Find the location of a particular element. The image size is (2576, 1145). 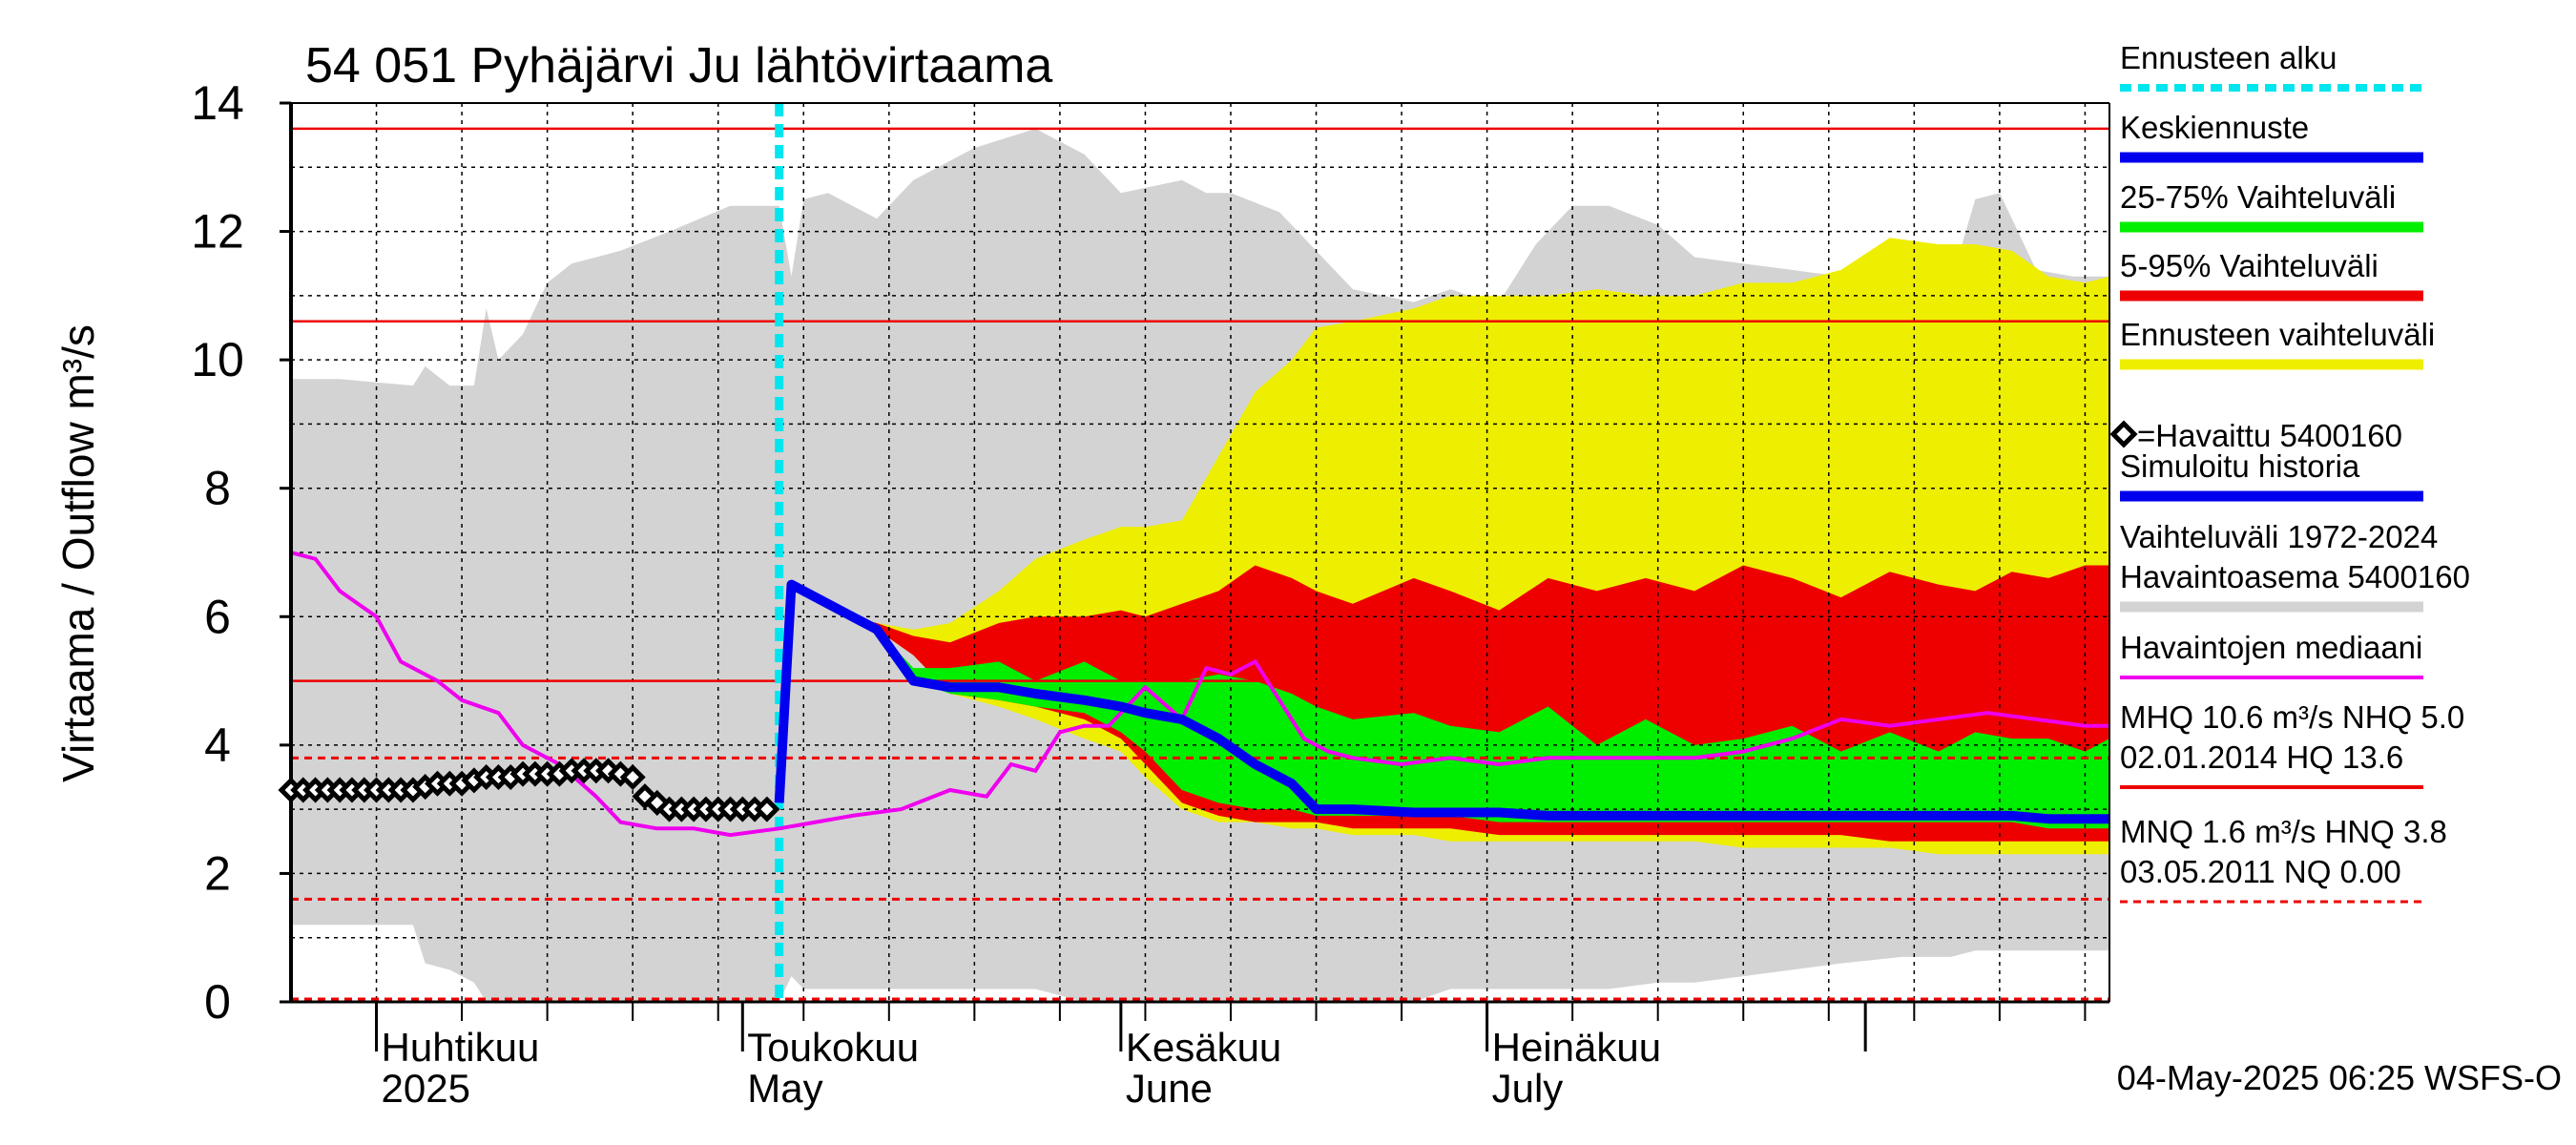

legend-label: MHQ 10.6 m³/s NHQ 5.0 is located at coordinates (2292, 717).